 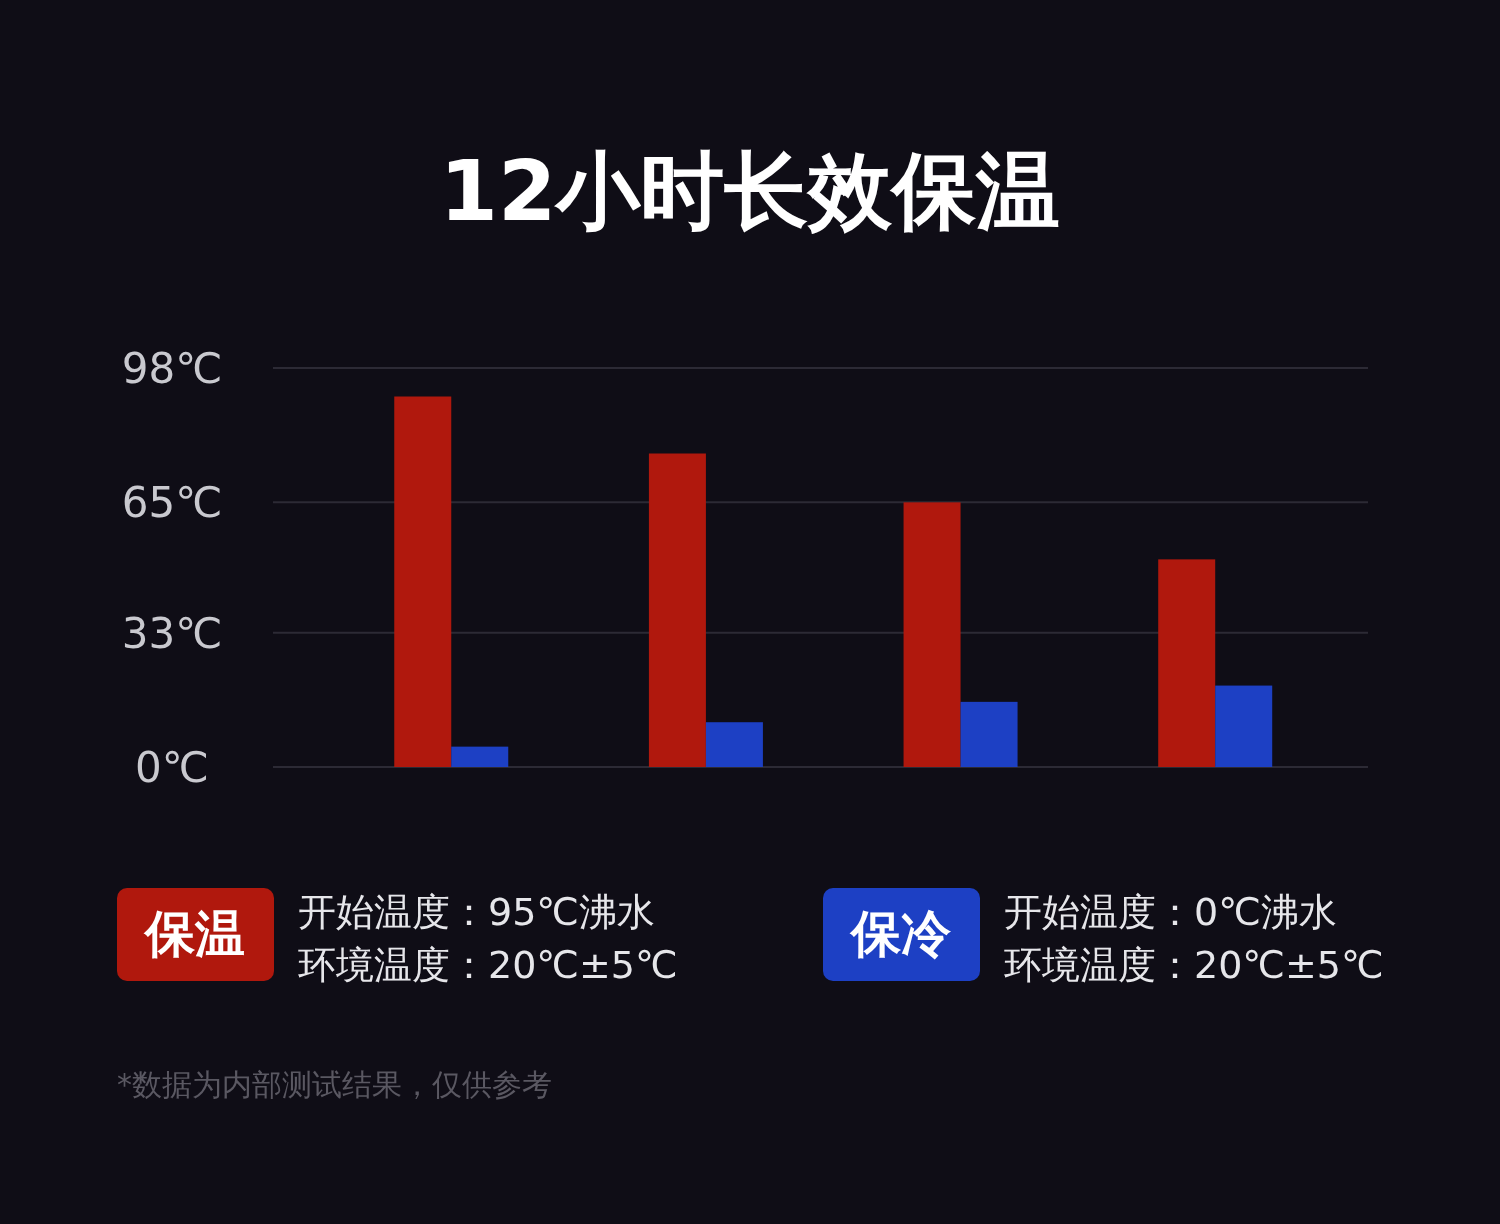 I want to click on text: 保冷, so click(x=900, y=934).